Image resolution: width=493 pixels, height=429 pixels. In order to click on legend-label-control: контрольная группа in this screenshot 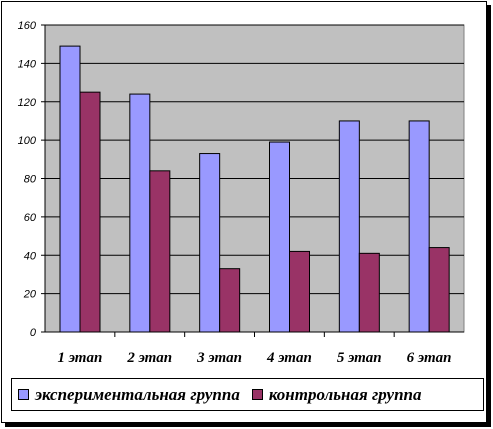, I will do `click(345, 394)`.